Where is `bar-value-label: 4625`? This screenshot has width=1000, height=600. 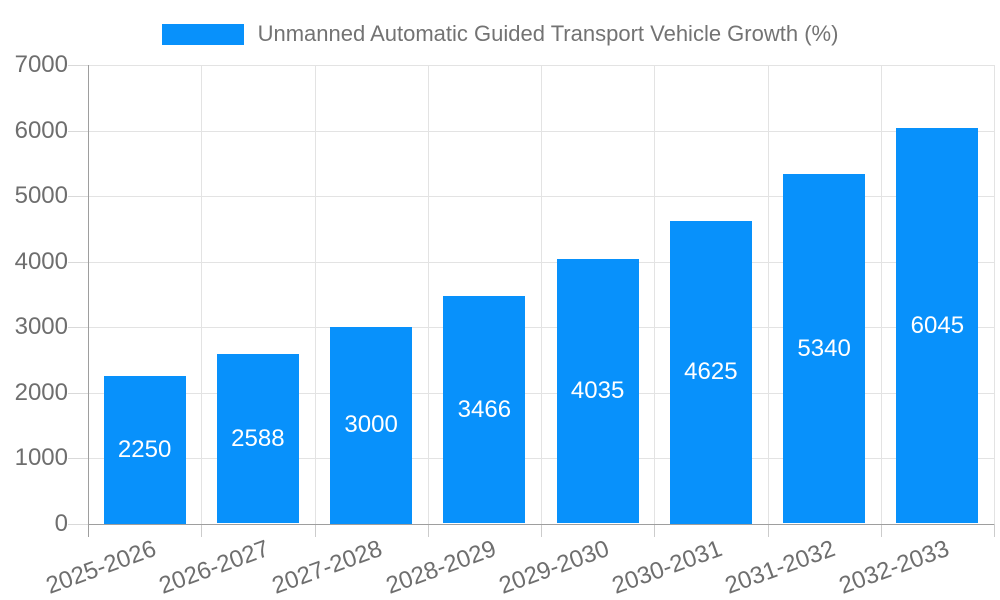
bar-value-label: 4625 is located at coordinates (711, 372).